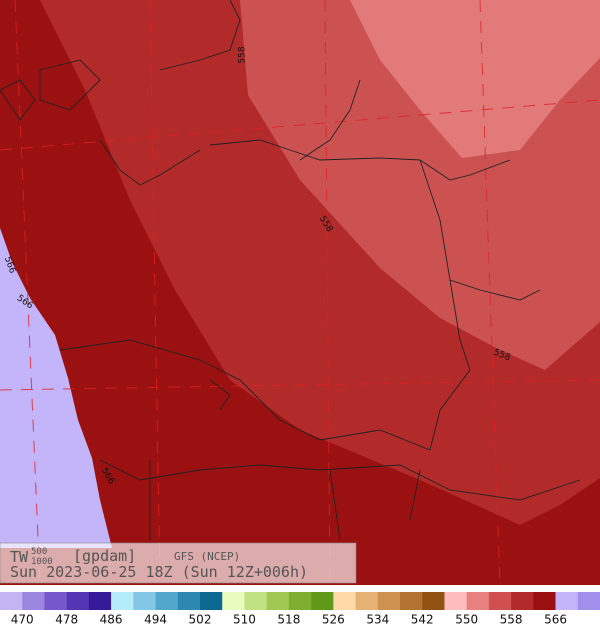 This screenshot has height=640, width=600. I want to click on valid-time: Sun 2023-06-25 18Z (Sun 12Z+006h), so click(159, 572).